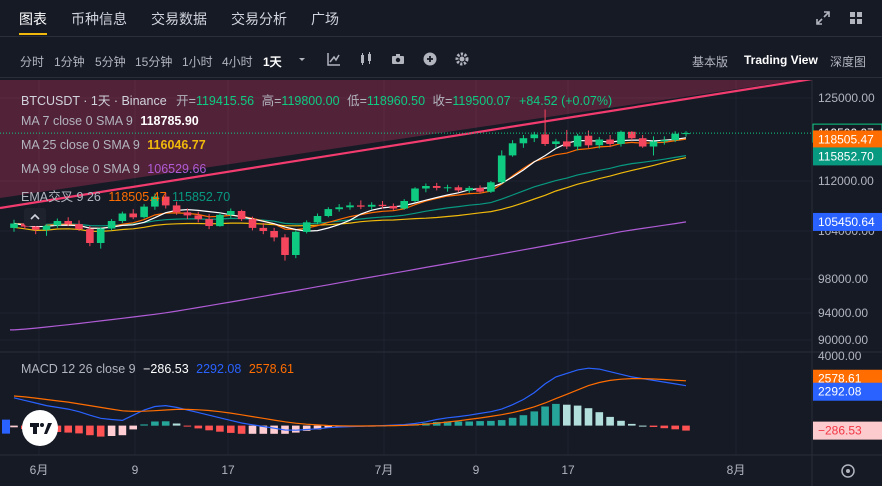  I want to click on candle-style-icon, so click(366, 59).